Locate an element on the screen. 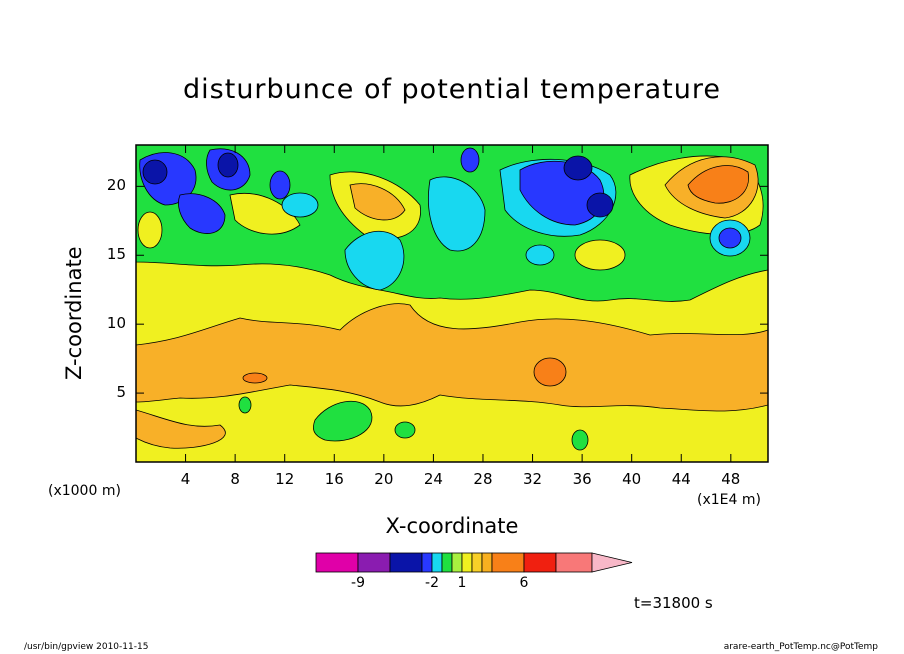  x-tick-label: 32 is located at coordinates (533, 479).